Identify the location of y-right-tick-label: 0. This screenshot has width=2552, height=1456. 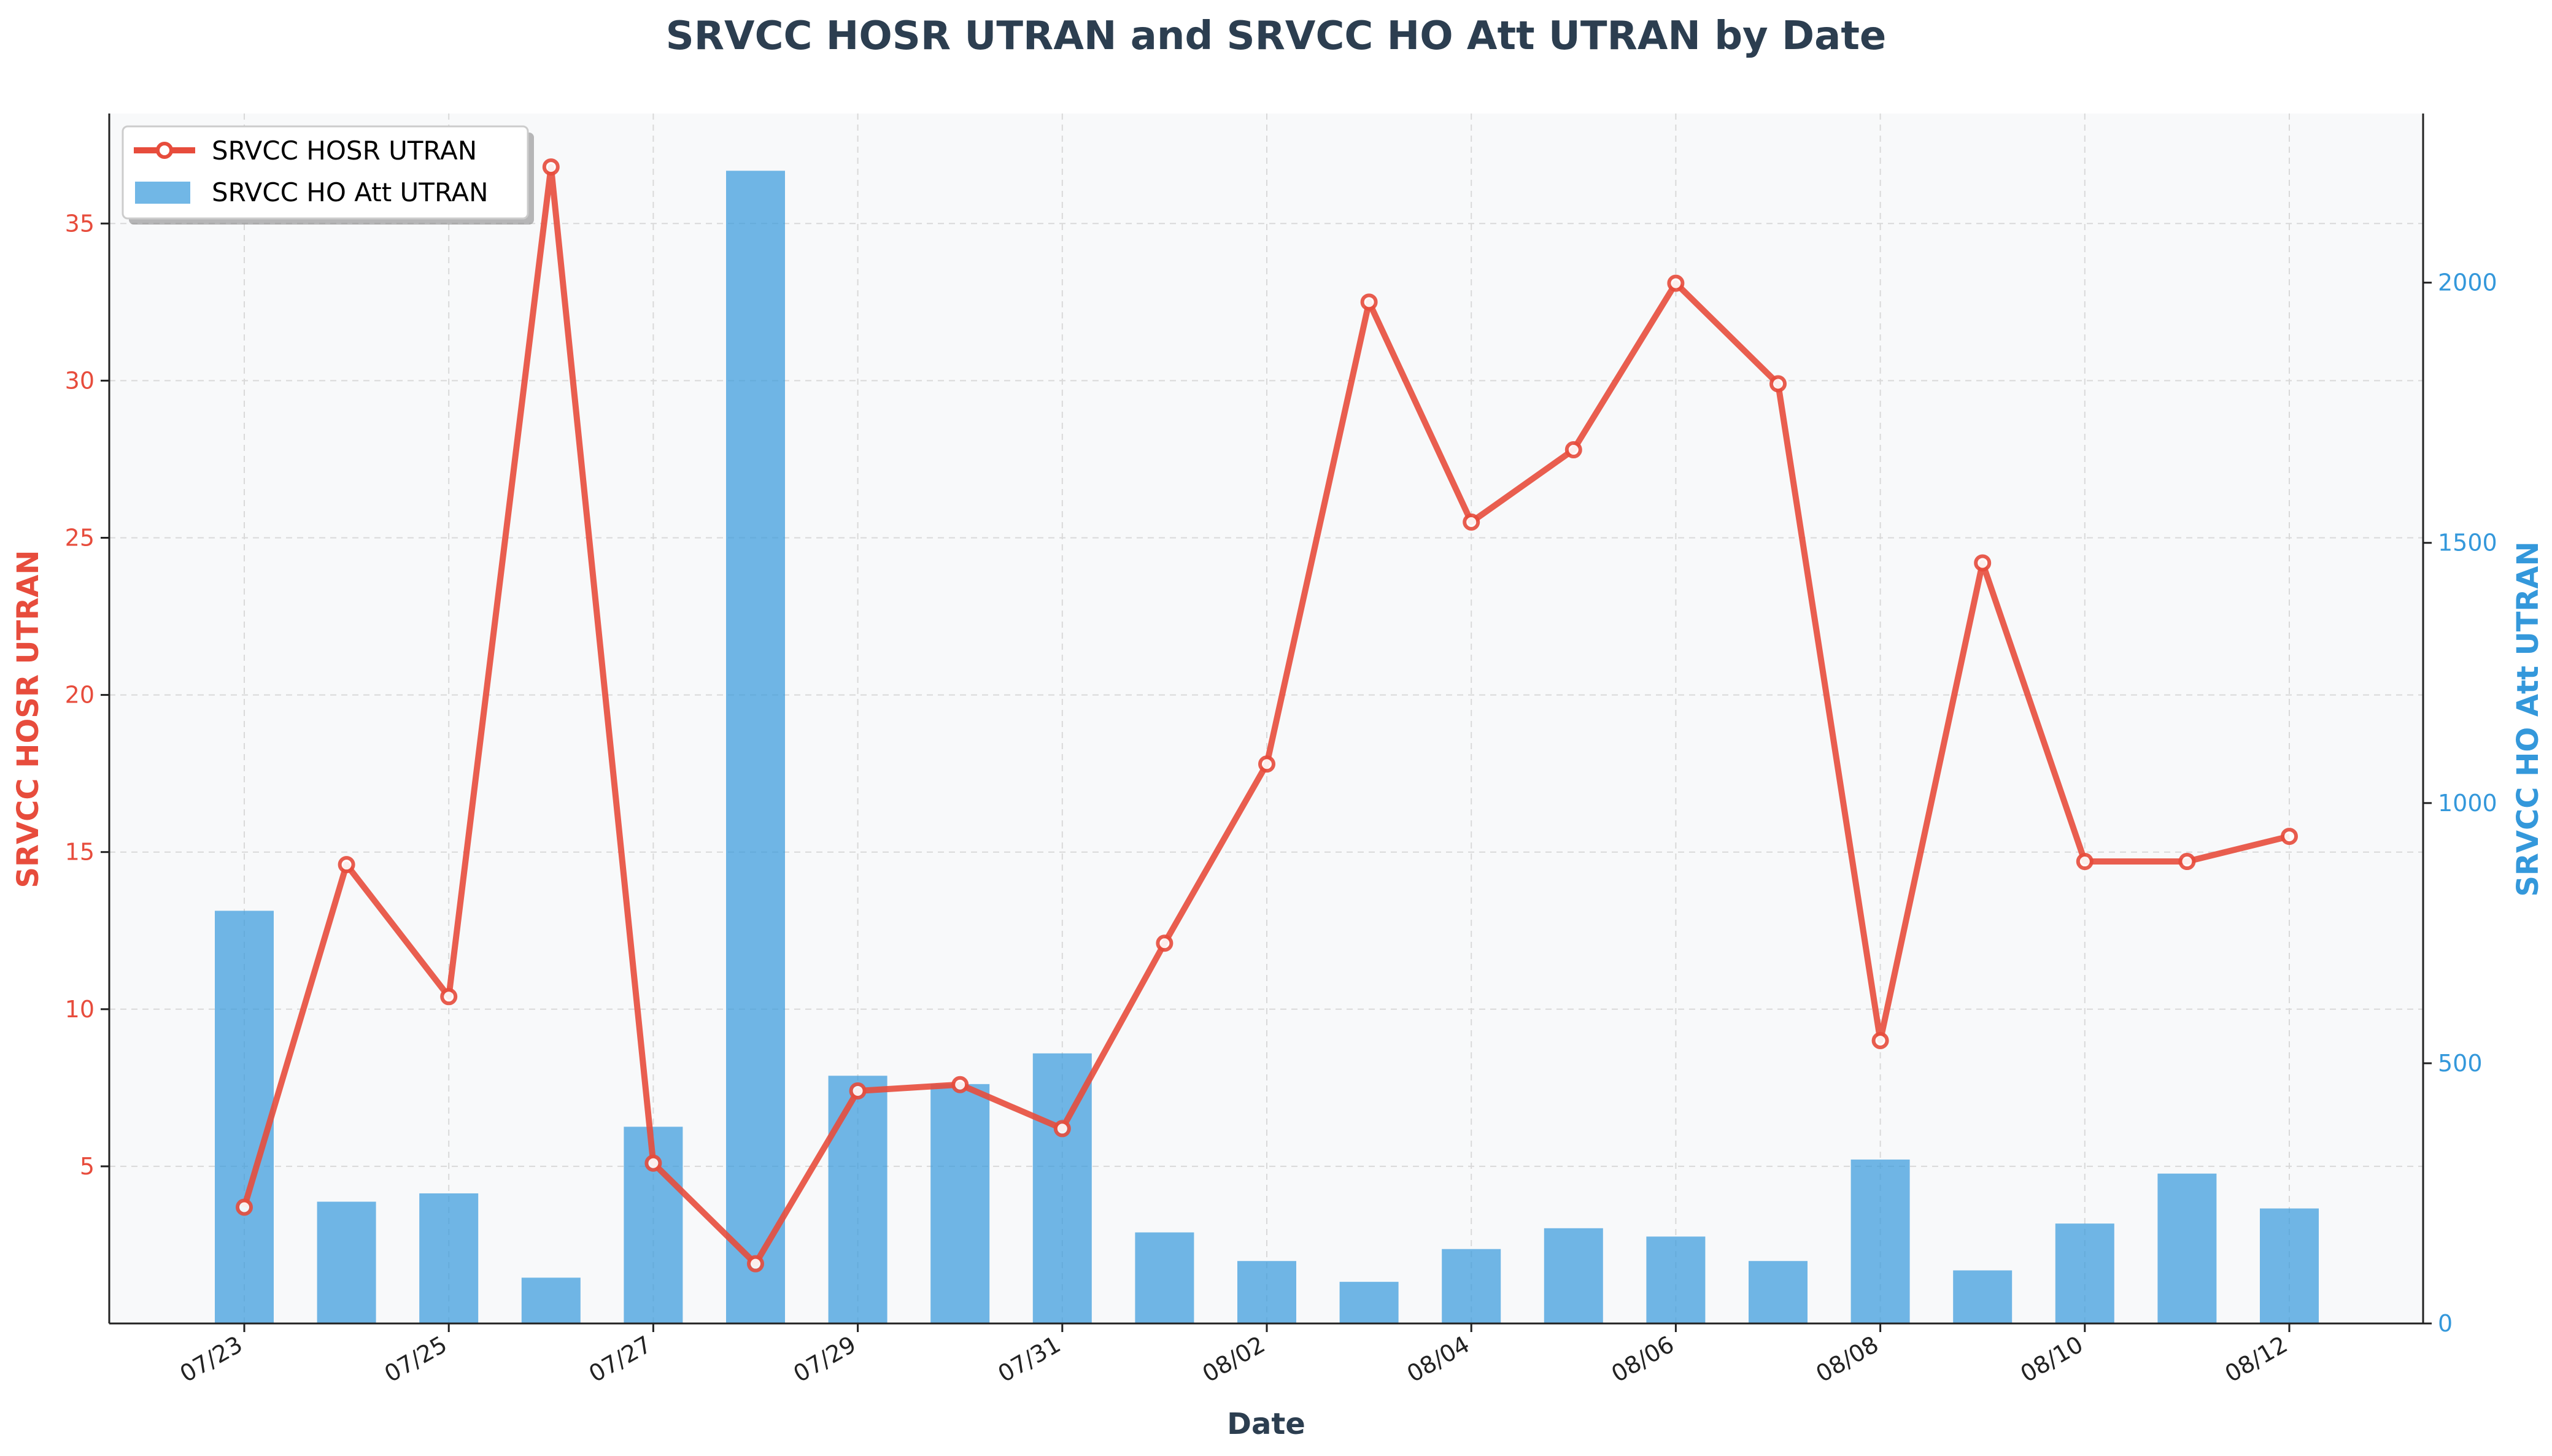
(2445, 1323).